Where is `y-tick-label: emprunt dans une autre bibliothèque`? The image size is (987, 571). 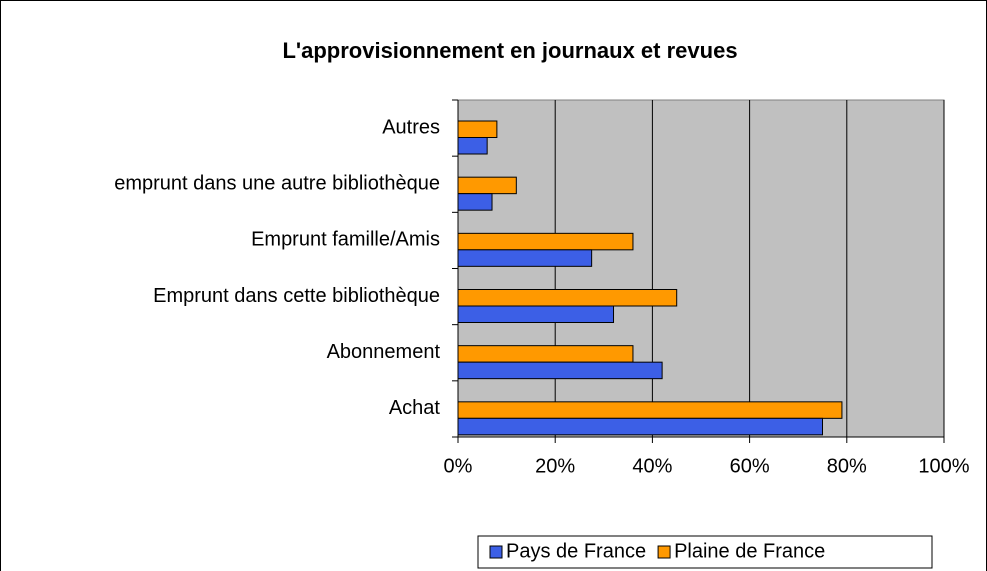
y-tick-label: emprunt dans une autre bibliothèque is located at coordinates (277, 184).